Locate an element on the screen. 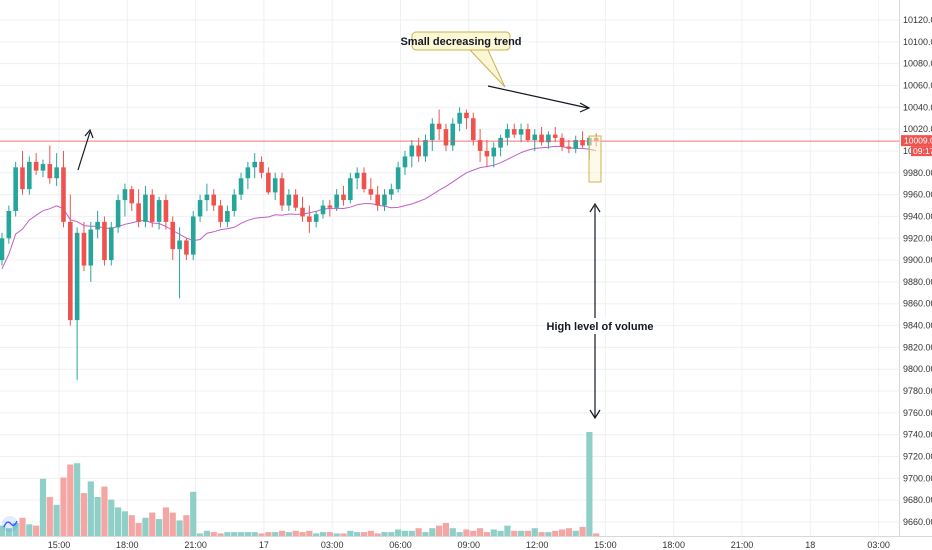 The image size is (932, 550). moving-average-line is located at coordinates (299, 207).